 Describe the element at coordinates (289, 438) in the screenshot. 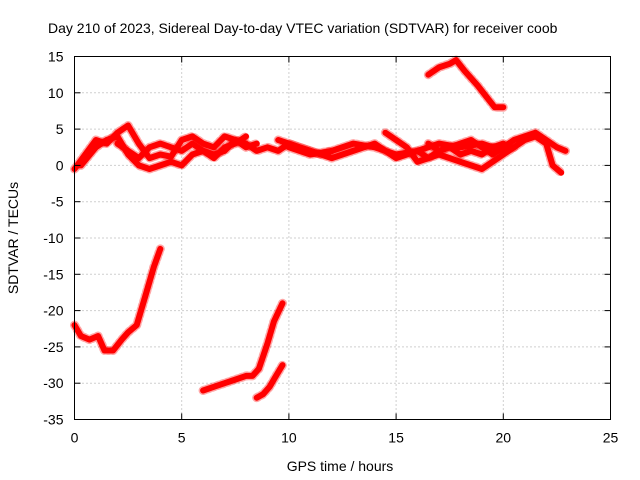

I see `x-tick-label: 10` at that location.